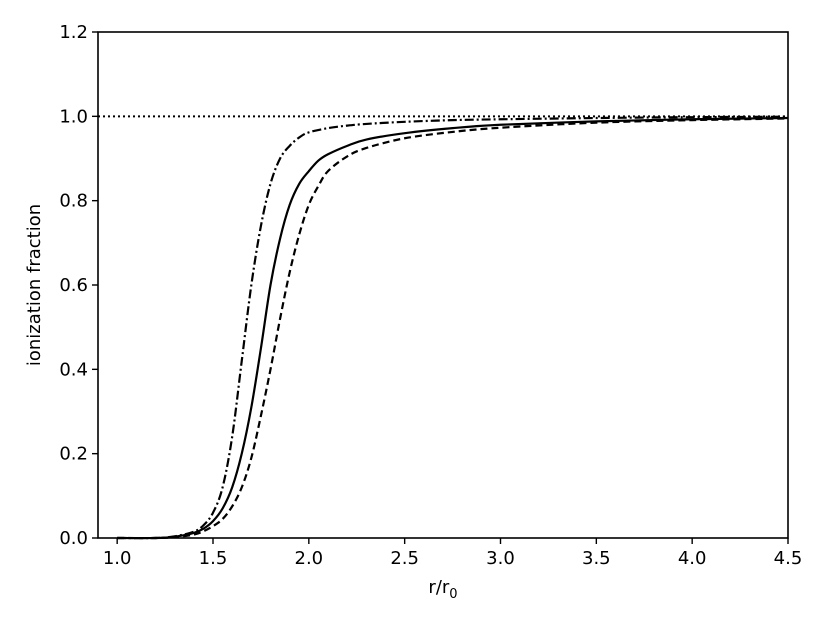 This screenshot has height=623, width=830. What do you see at coordinates (500, 558) in the screenshot?
I see `x-tick-label: 3.0` at bounding box center [500, 558].